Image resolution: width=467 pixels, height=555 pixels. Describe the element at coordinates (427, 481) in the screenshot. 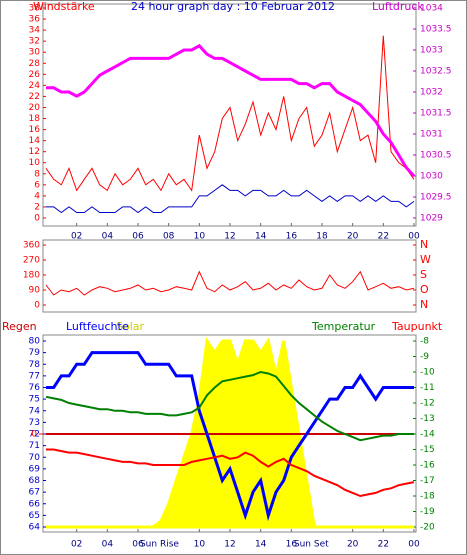

I see `y2-tick-label: -17` at that location.